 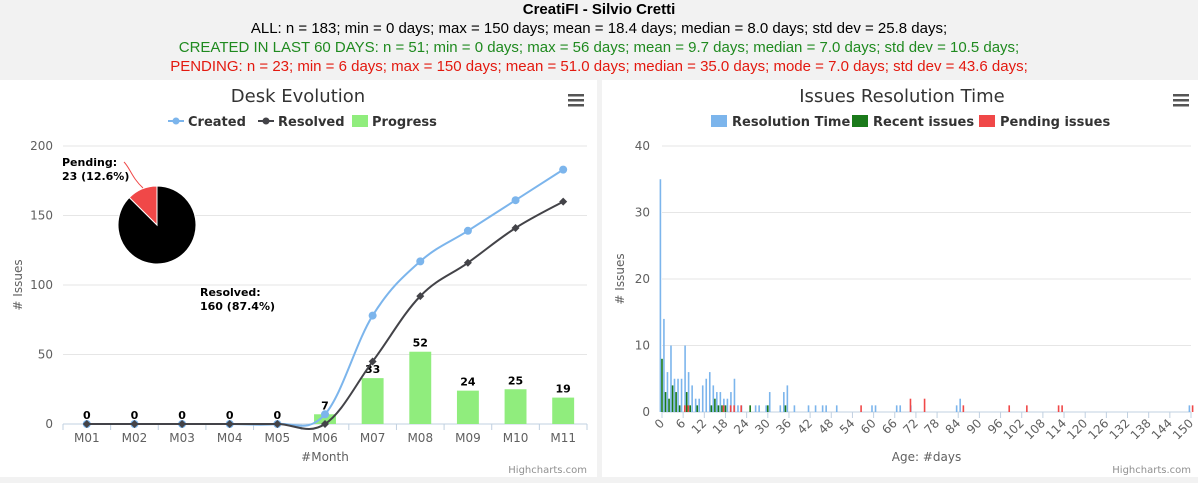 What do you see at coordinates (207, 122) in the screenshot?
I see `legend-item-created: Created` at bounding box center [207, 122].